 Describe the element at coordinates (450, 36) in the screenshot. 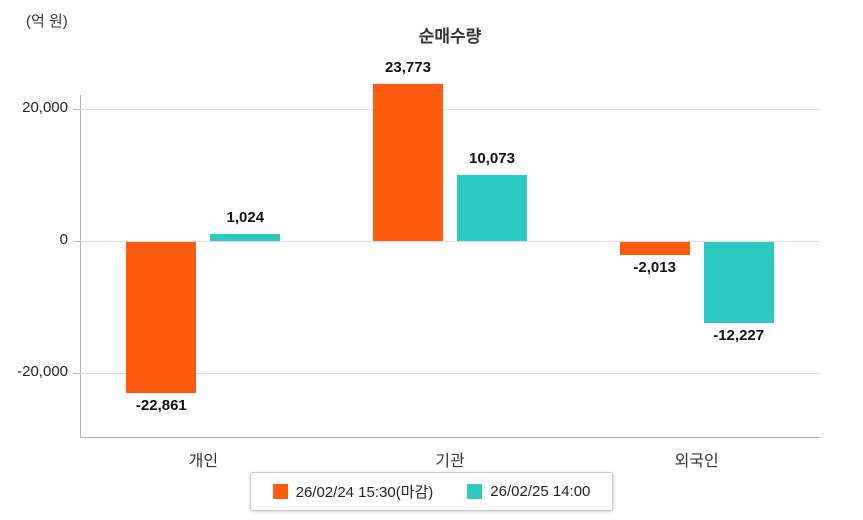

I see `chart-title: 순매수량` at that location.